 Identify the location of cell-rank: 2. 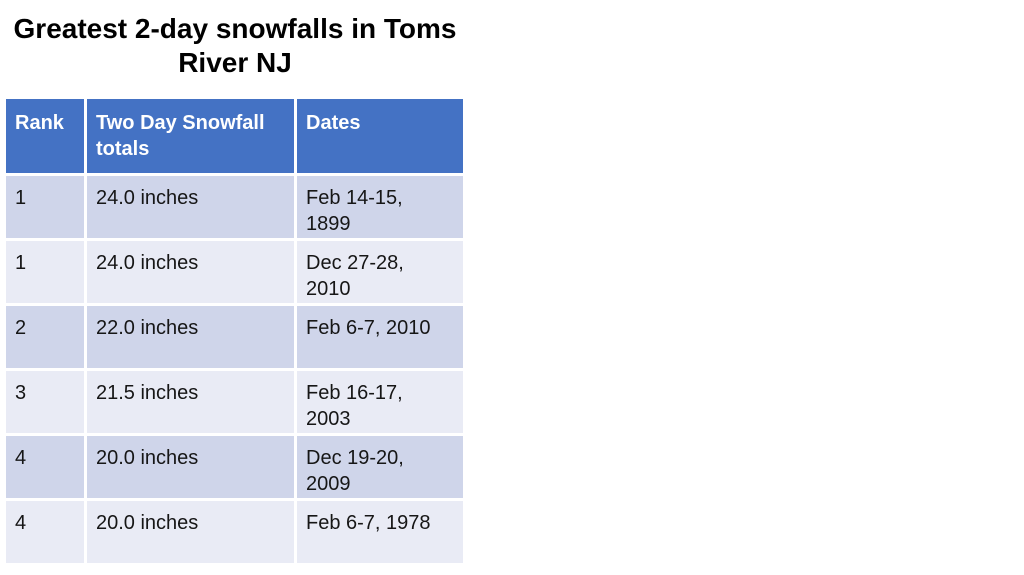
(45, 337).